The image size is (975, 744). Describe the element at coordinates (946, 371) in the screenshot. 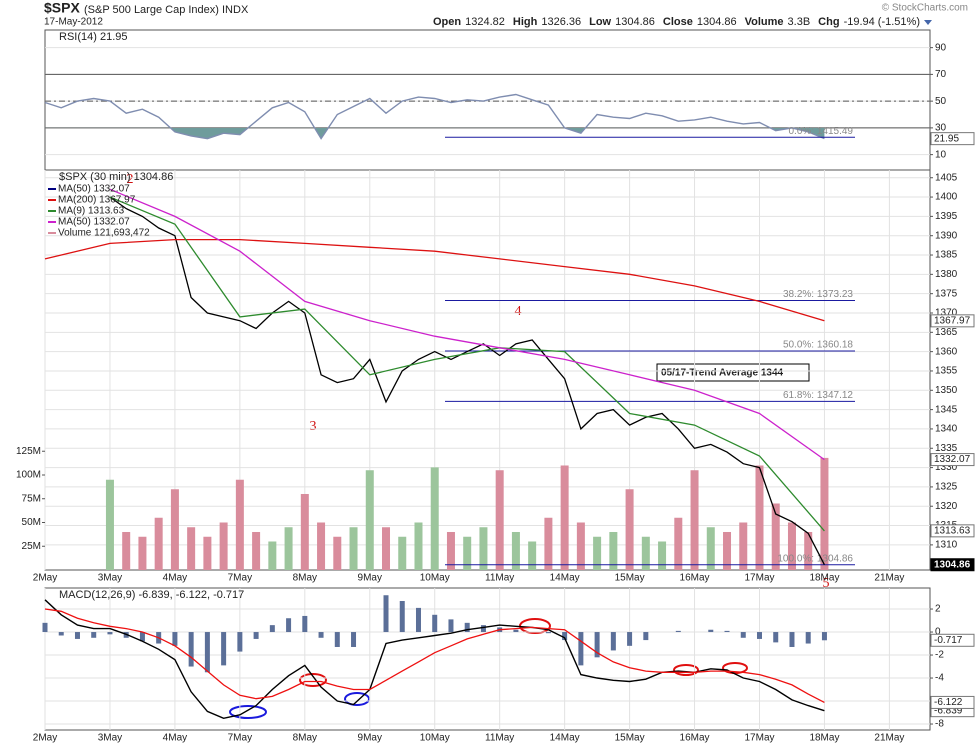

I see `y-tick-label: 1355` at that location.